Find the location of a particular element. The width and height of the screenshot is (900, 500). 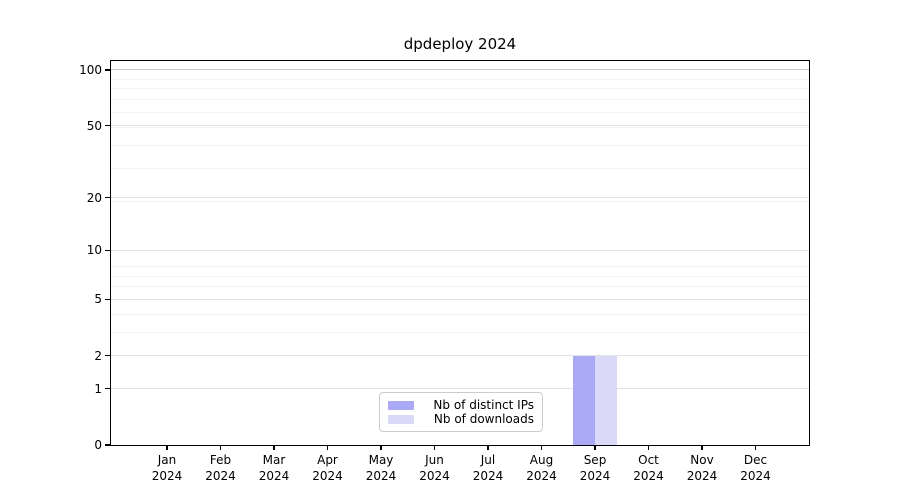

chart-title: dpdeploy 2024 is located at coordinates (460, 44).